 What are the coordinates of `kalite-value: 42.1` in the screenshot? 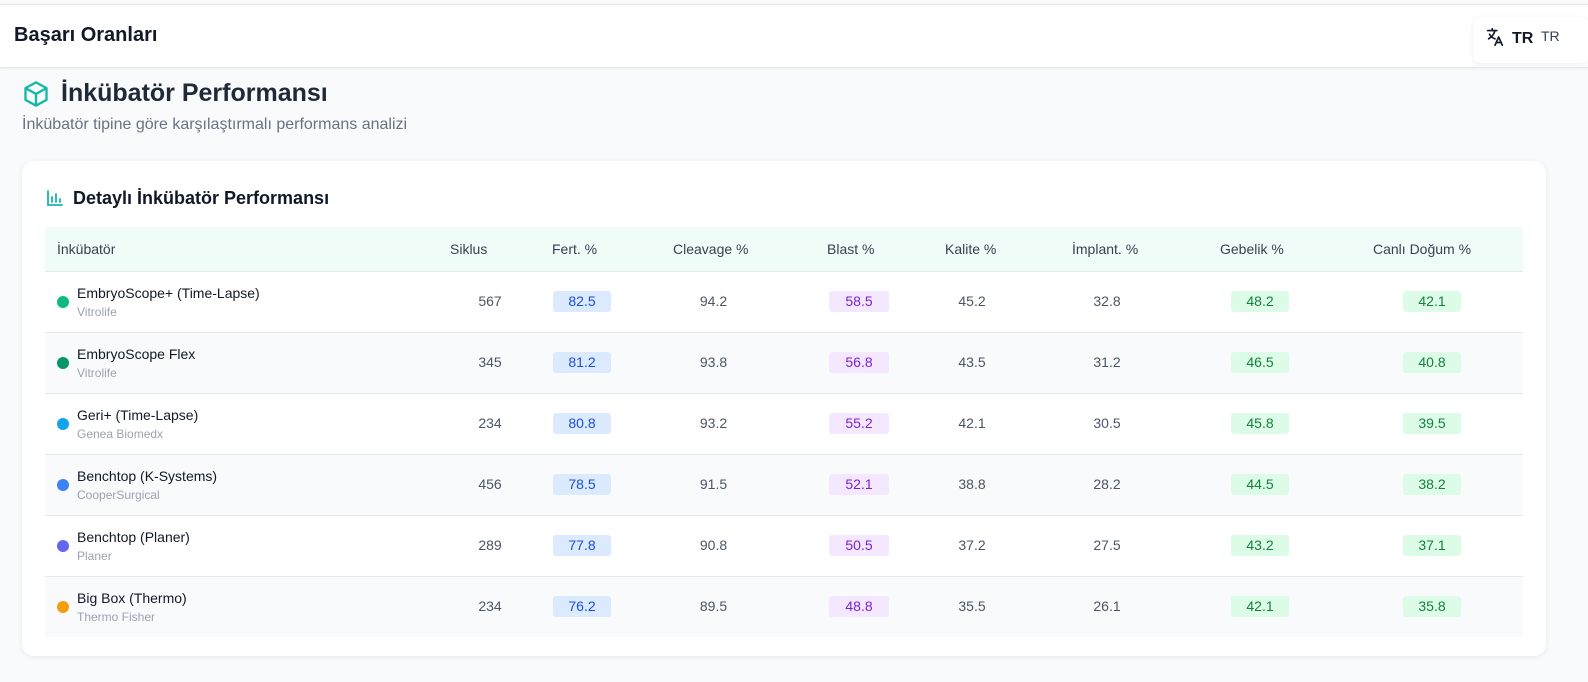 It's located at (972, 423).